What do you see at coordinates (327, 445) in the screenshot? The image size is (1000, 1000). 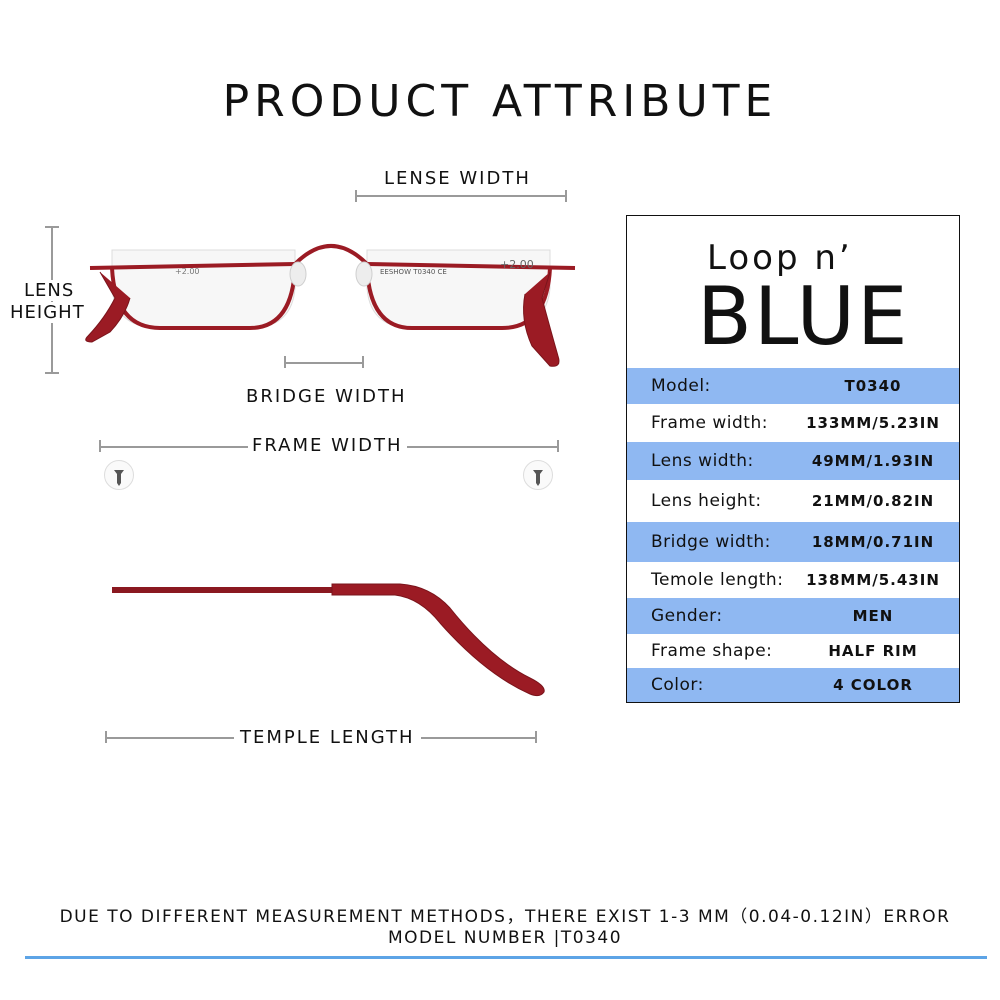 I see `frame-width-label: FRAME WIDTH` at bounding box center [327, 445].